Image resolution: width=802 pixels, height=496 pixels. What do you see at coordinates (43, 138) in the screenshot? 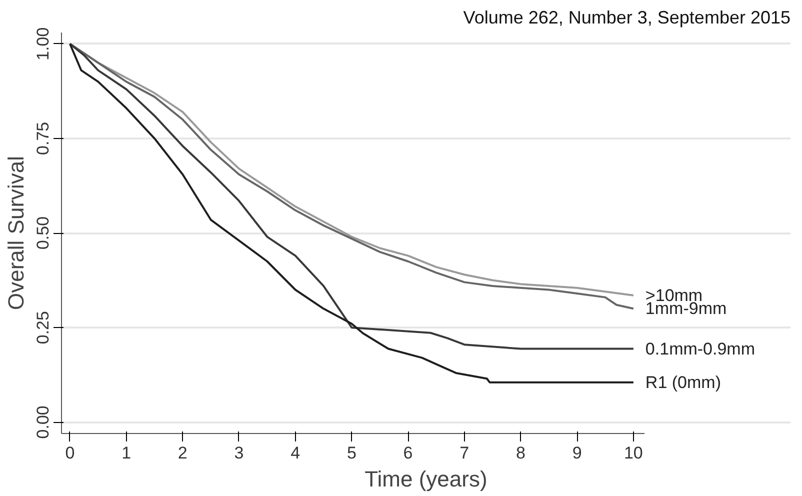
I see `y-tick-label: 0.75` at bounding box center [43, 138].